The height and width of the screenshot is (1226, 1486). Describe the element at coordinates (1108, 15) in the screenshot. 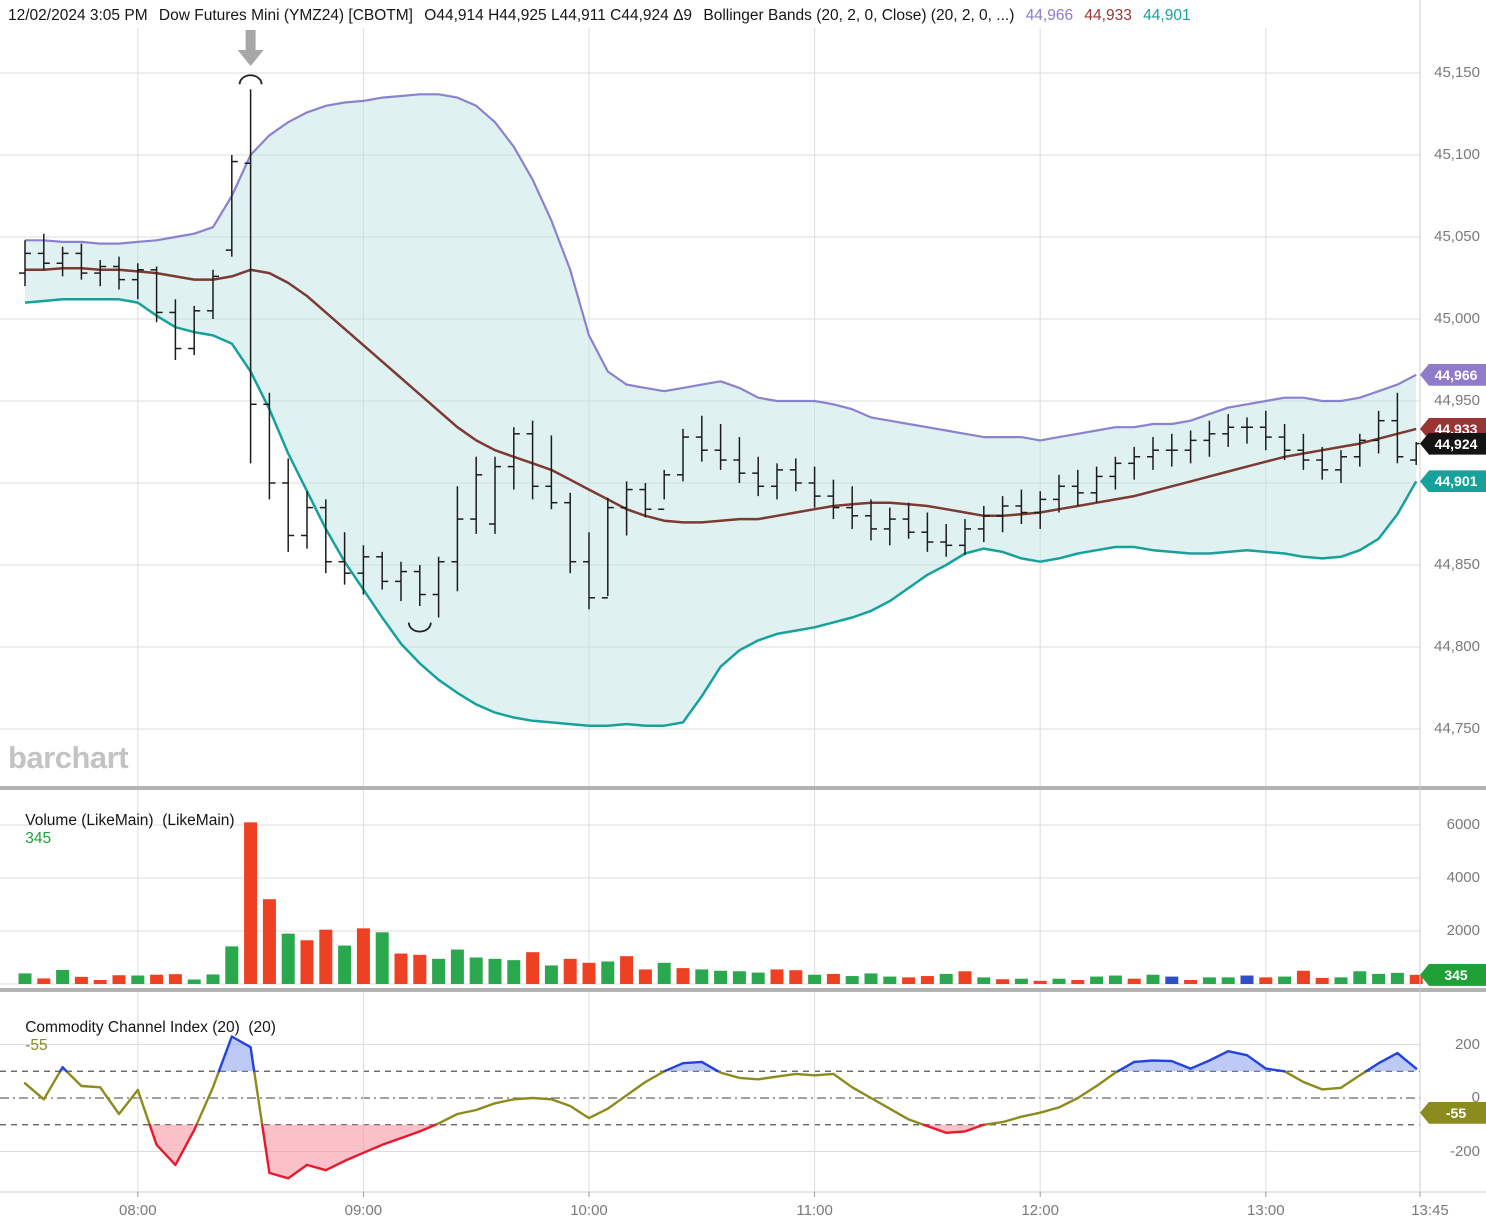

I see `header-bb-middle-value: 44,933` at that location.